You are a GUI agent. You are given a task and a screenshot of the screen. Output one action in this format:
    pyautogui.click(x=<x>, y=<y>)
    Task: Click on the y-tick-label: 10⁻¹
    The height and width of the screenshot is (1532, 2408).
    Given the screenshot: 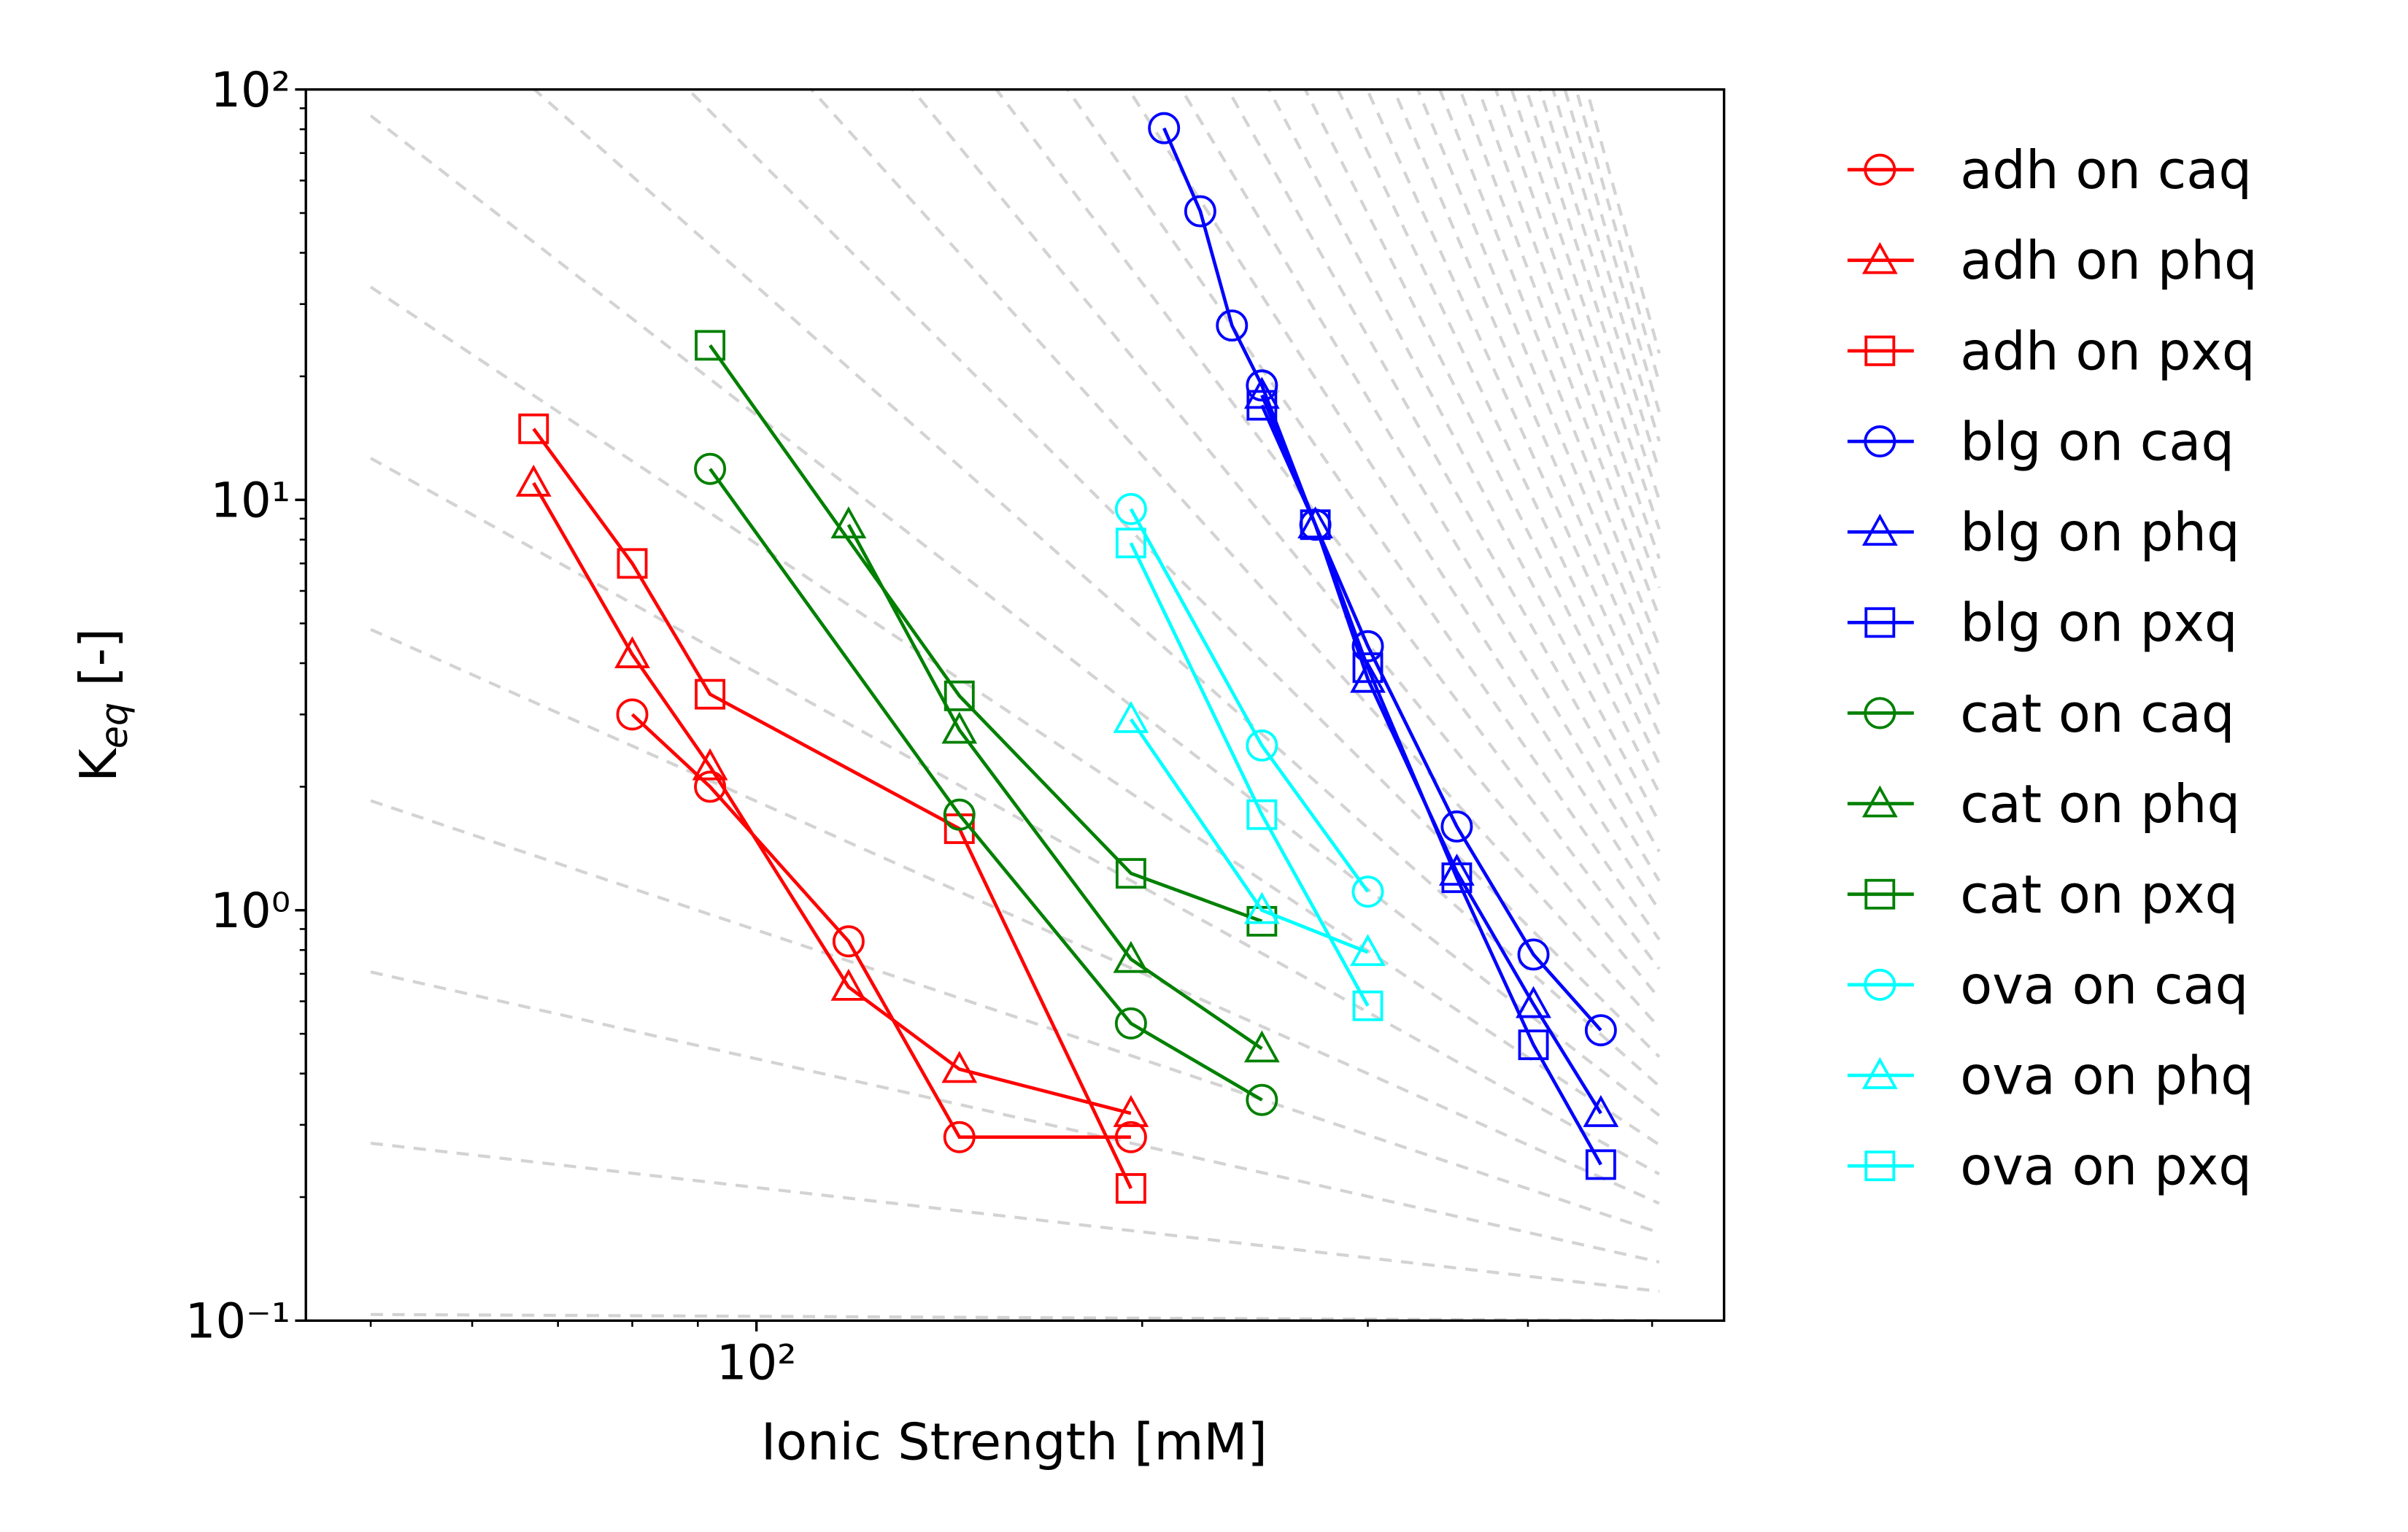 What is the action you would take?
    pyautogui.click(x=238, y=1322)
    